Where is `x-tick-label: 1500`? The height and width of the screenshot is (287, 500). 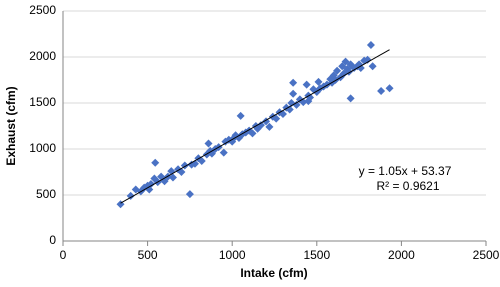
x-tick-label: 1500 is located at coordinates (316, 255).